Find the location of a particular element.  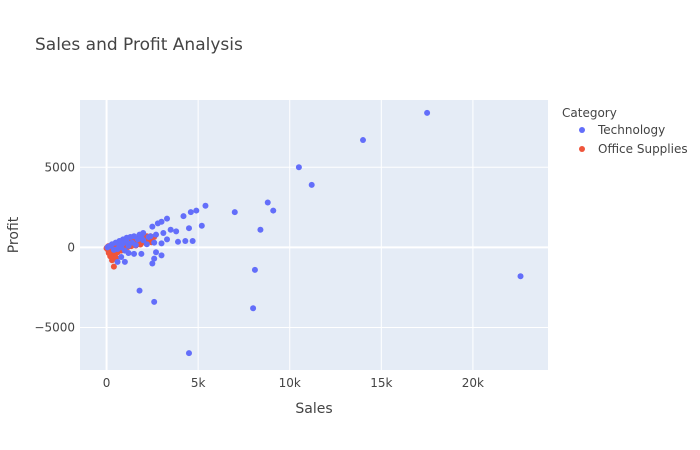

x-tick-label: 15k is located at coordinates (381, 383).